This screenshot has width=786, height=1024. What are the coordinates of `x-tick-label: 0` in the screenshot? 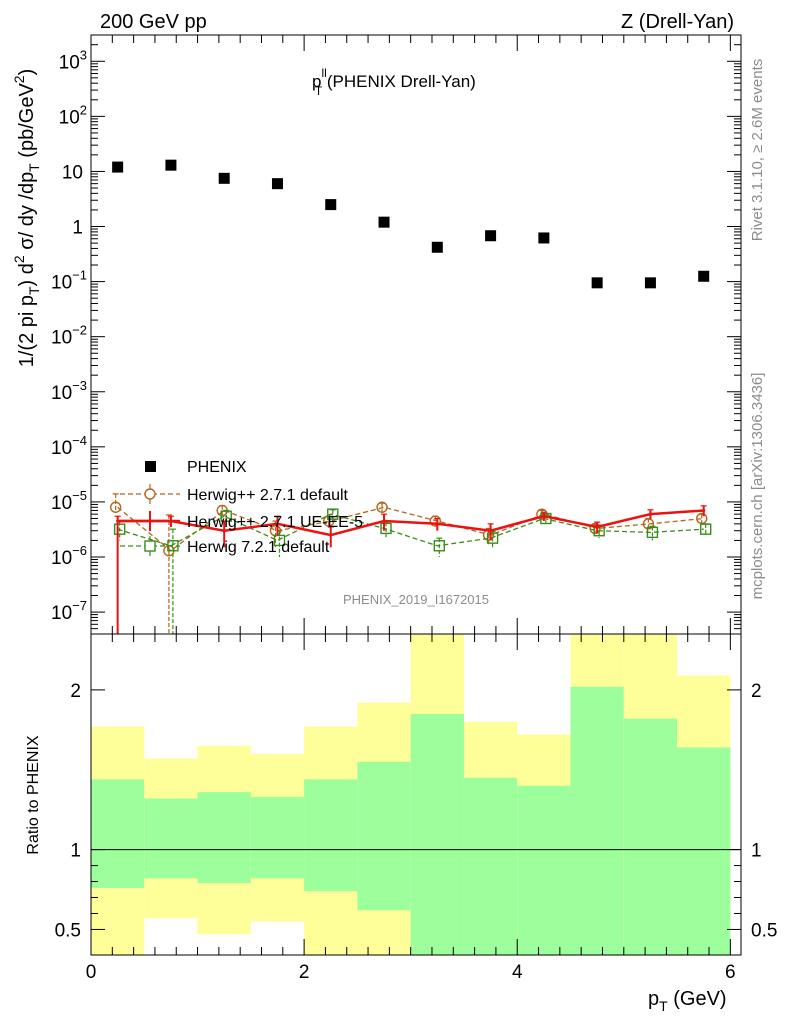 It's located at (91, 972).